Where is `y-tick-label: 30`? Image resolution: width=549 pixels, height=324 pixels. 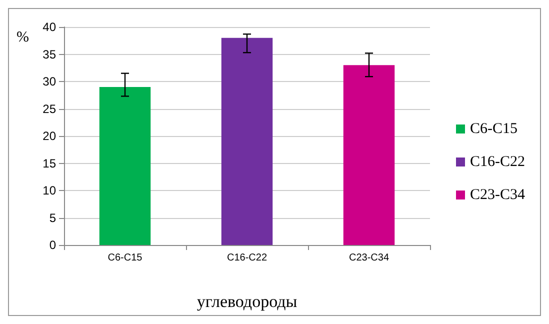 y-tick-label: 30 is located at coordinates (49, 81).